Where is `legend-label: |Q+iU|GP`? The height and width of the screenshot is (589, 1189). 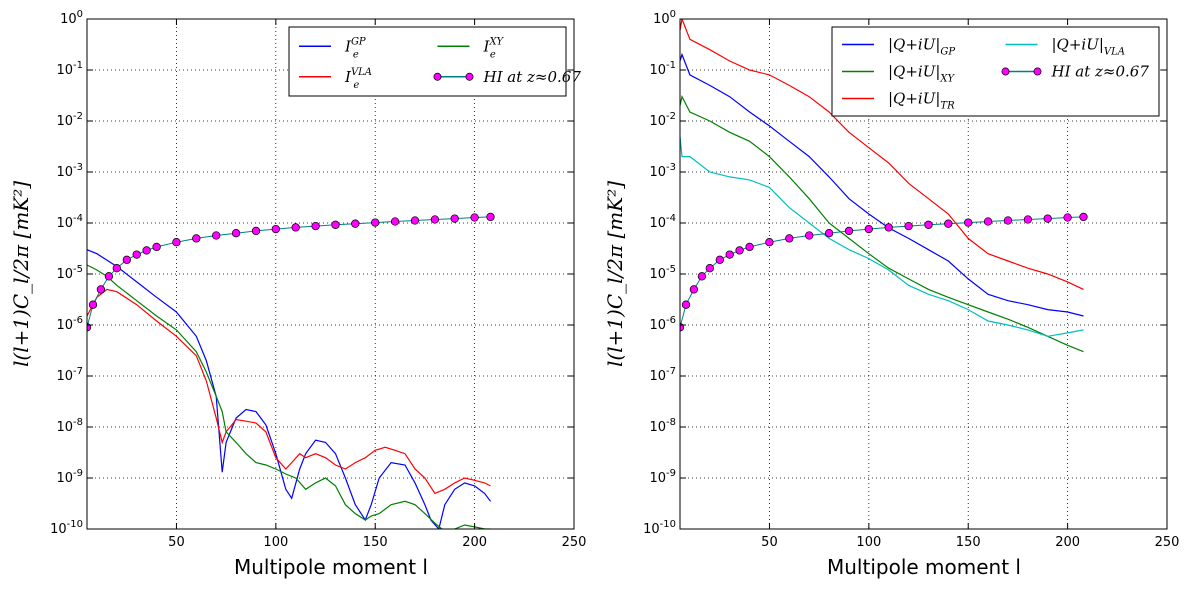
legend-label: |Q+iU|GP is located at coordinates (921, 47).